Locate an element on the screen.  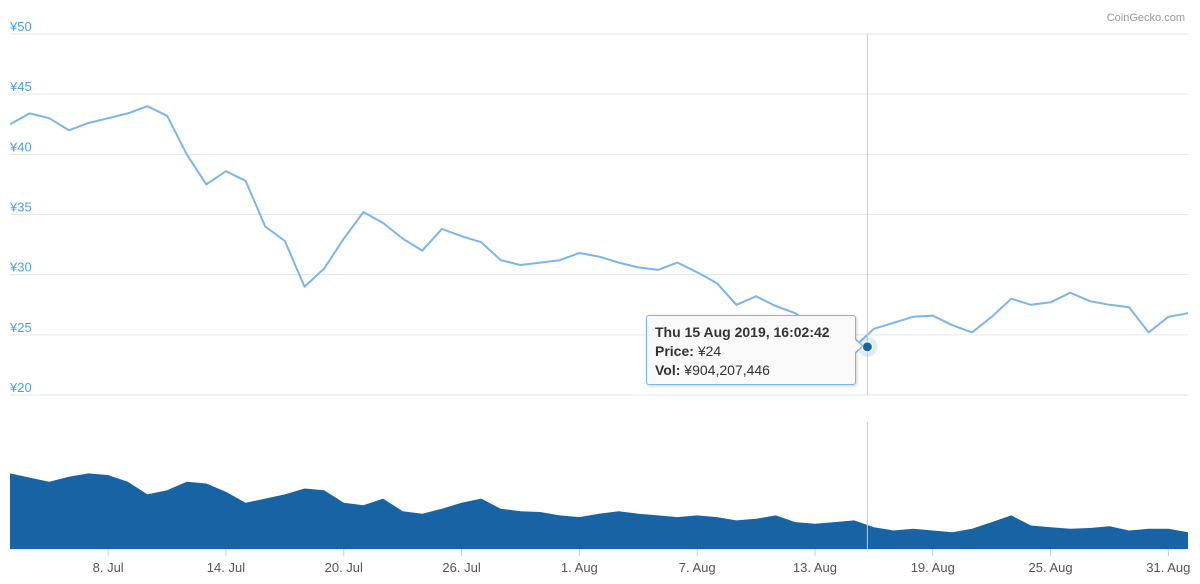
y-axis-ticks: ¥50 ¥45 ¥40 ¥35 ¥30 ¥25 ¥20 is located at coordinates (20, 207).